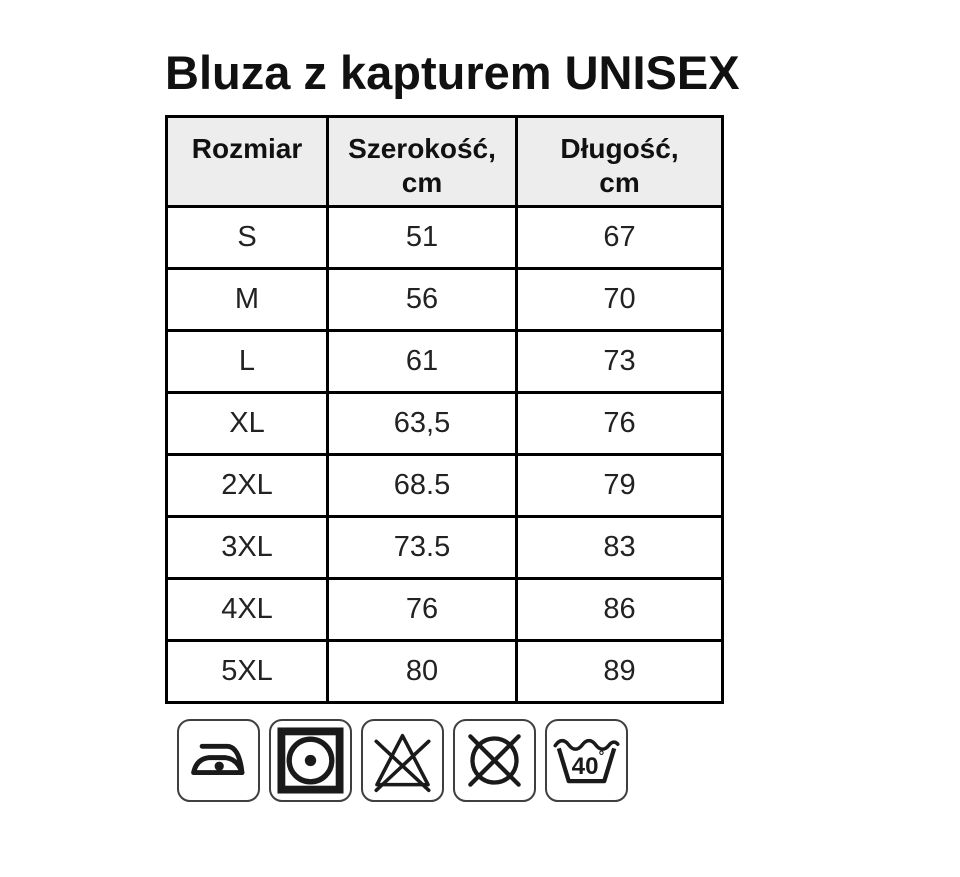 This screenshot has width=960, height=877. I want to click on wash-40-icon: 40 °, so click(586, 761).